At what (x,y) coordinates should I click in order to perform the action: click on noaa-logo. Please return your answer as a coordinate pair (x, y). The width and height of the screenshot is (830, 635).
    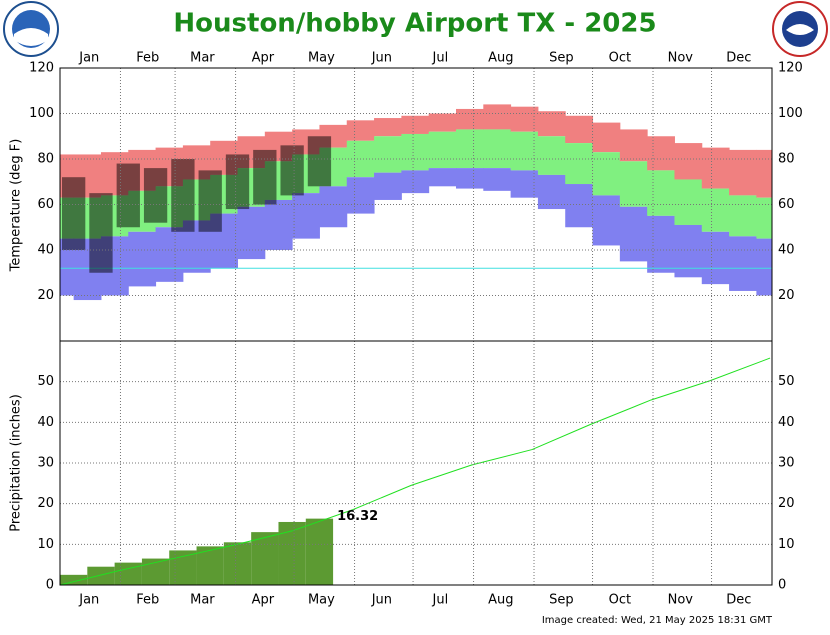
    Looking at the image, I should click on (31, 29).